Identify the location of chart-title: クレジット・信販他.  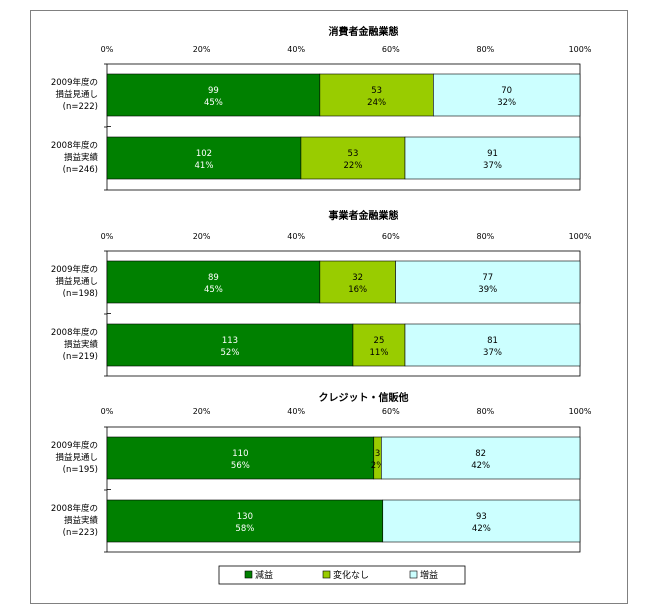
(364, 397).